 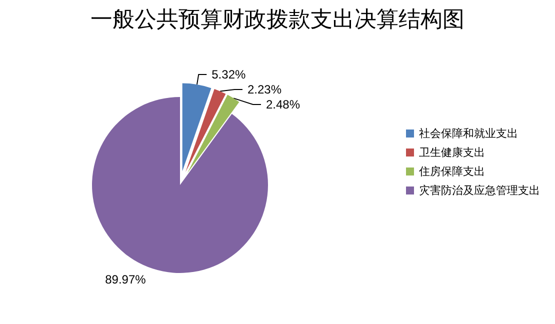 I want to click on legend-label: 卫生健康支出, so click(x=452, y=152).